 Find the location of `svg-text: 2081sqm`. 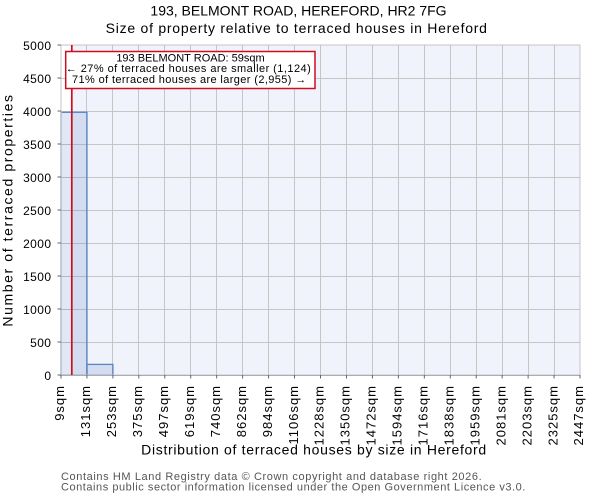

svg-text: 2081sqm is located at coordinates (500, 415).